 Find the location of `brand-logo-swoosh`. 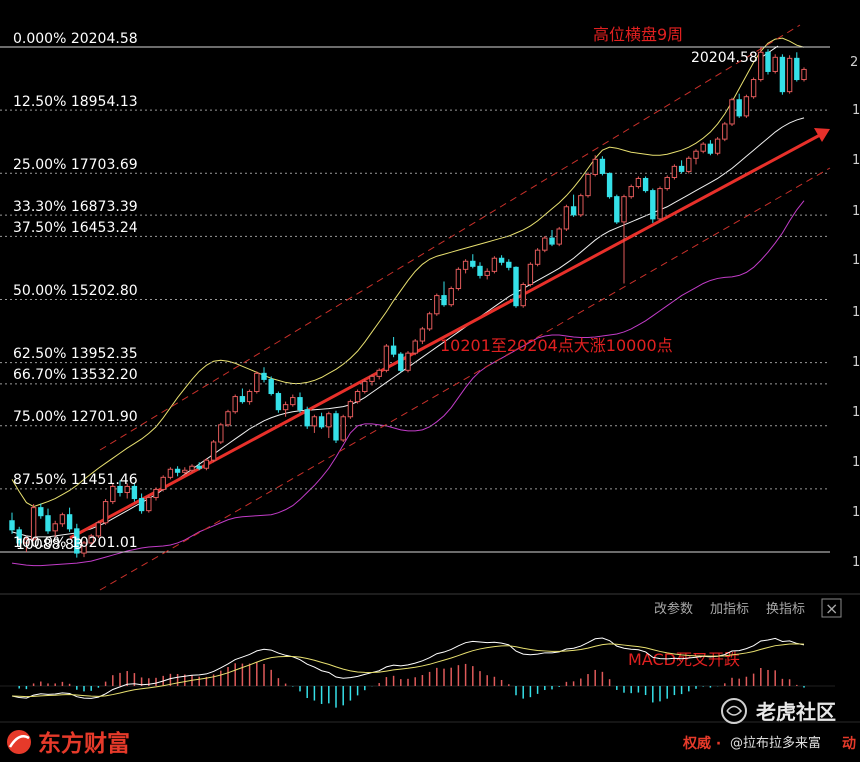

brand-logo-swoosh is located at coordinates (19, 741).